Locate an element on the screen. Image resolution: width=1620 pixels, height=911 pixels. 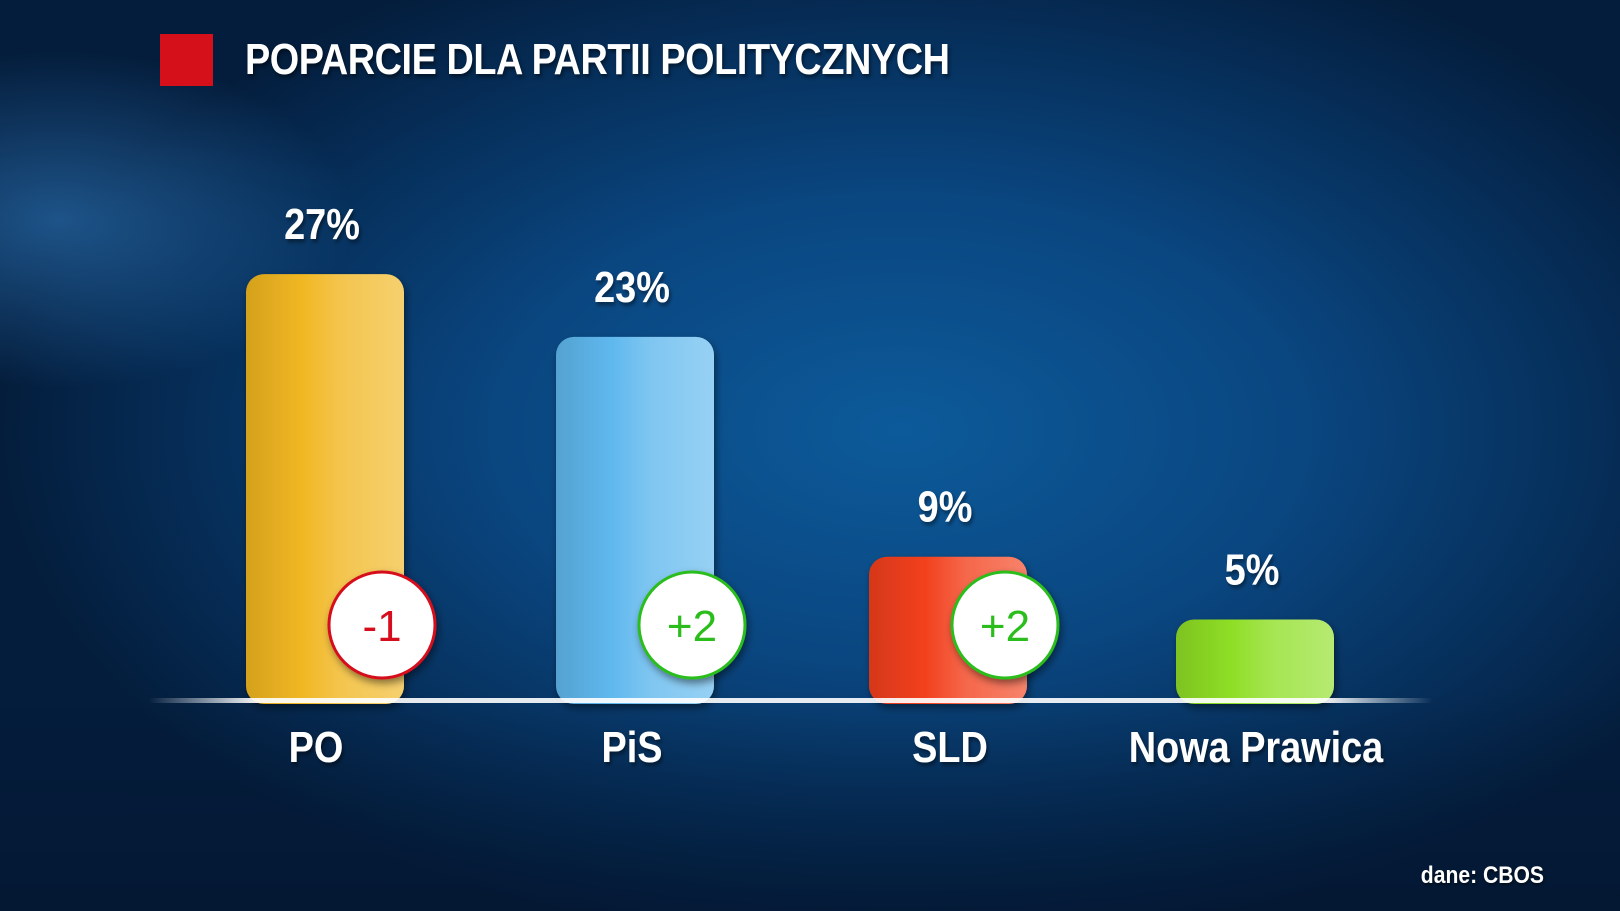
category-label: PO is located at coordinates (316, 746).